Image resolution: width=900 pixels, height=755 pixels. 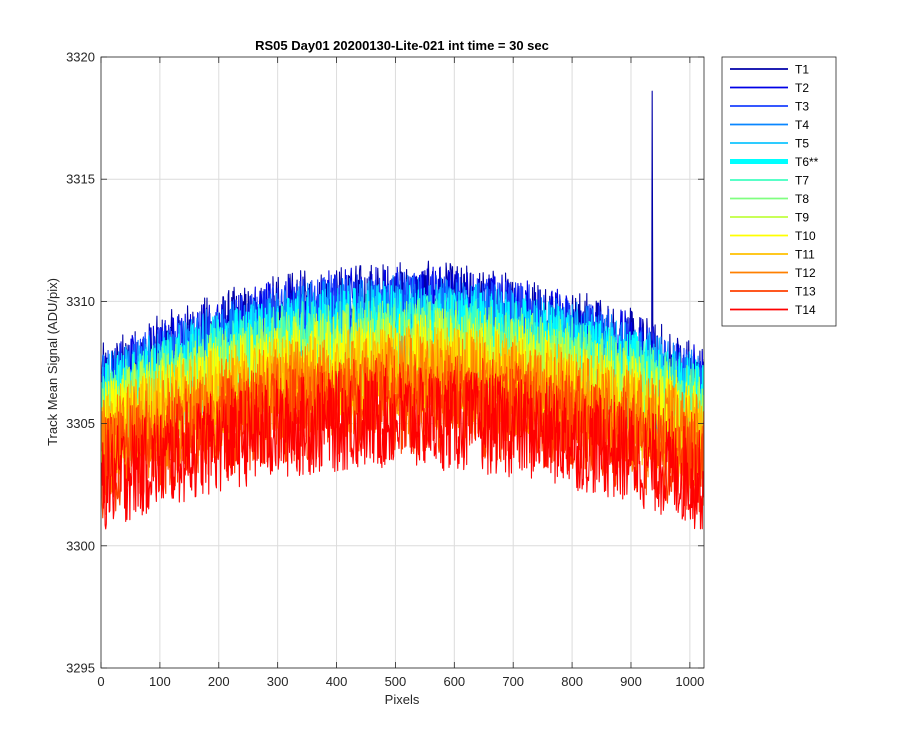 I want to click on legend-label: T5, so click(x=802, y=144).